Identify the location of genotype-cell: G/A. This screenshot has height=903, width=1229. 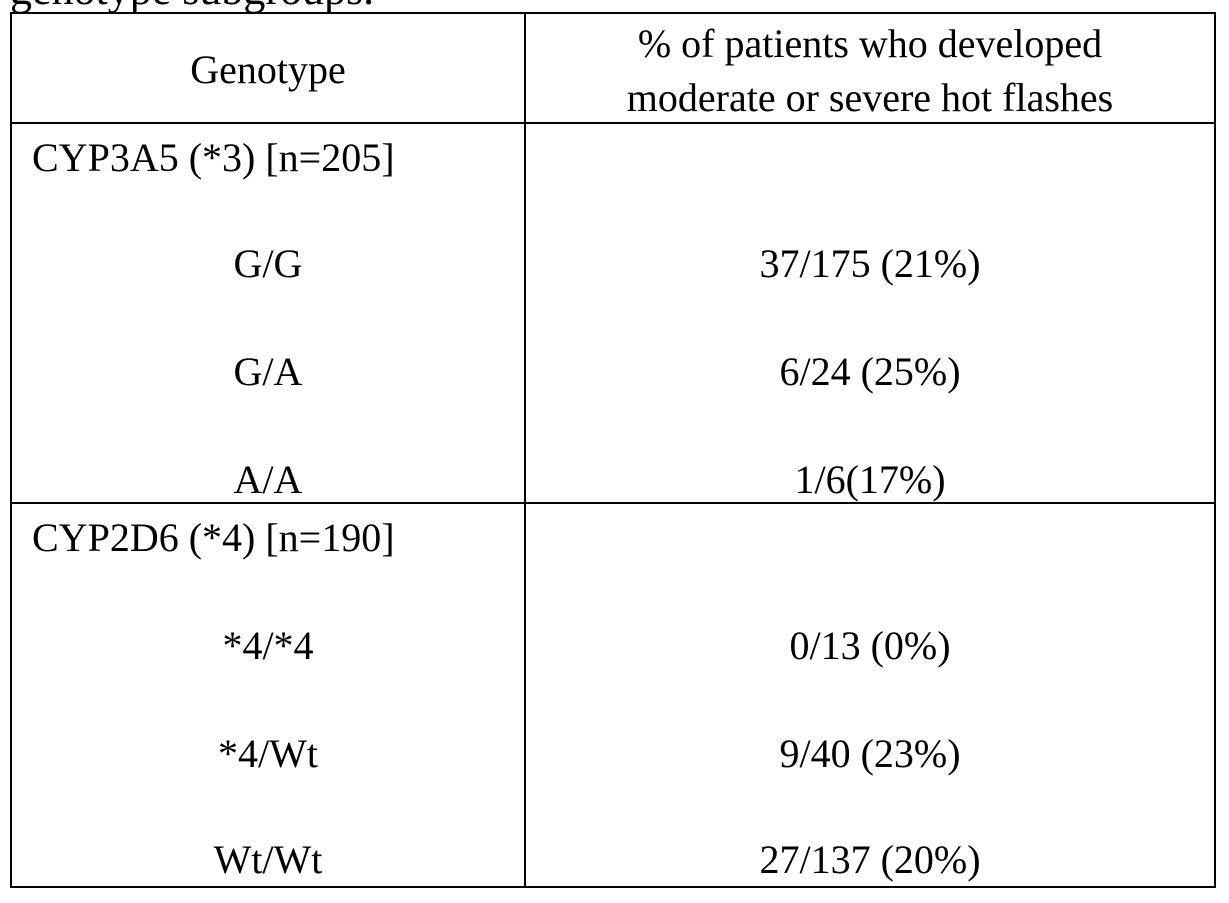
(268, 372).